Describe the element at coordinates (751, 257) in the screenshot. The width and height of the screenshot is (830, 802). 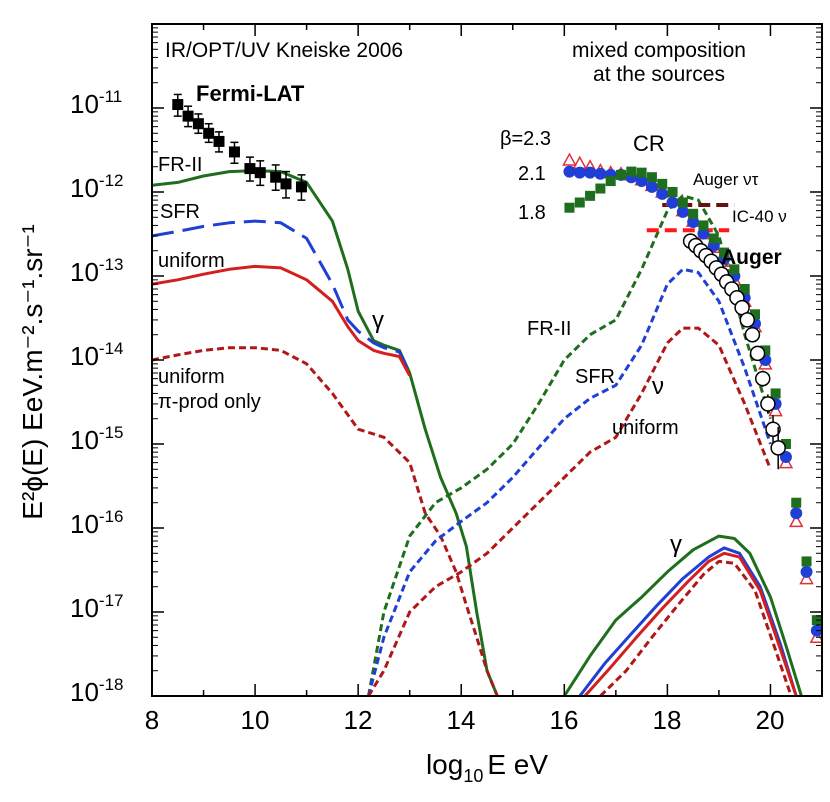
I see `auger-label: Auger` at that location.